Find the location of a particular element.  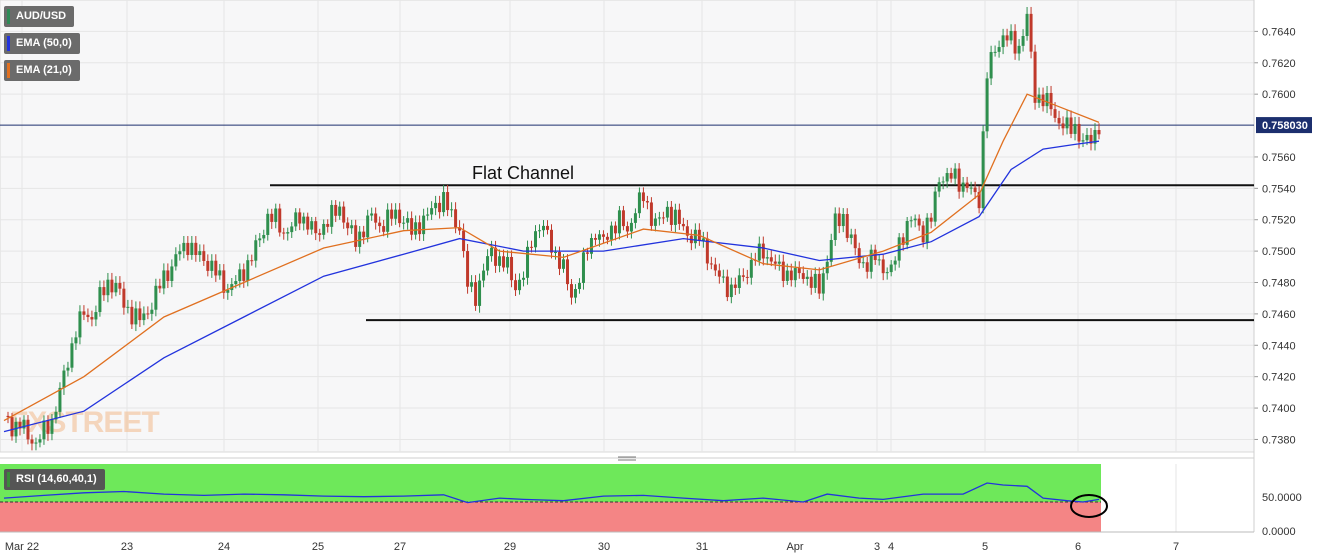

rsi-oversold-zone is located at coordinates (550, 517).